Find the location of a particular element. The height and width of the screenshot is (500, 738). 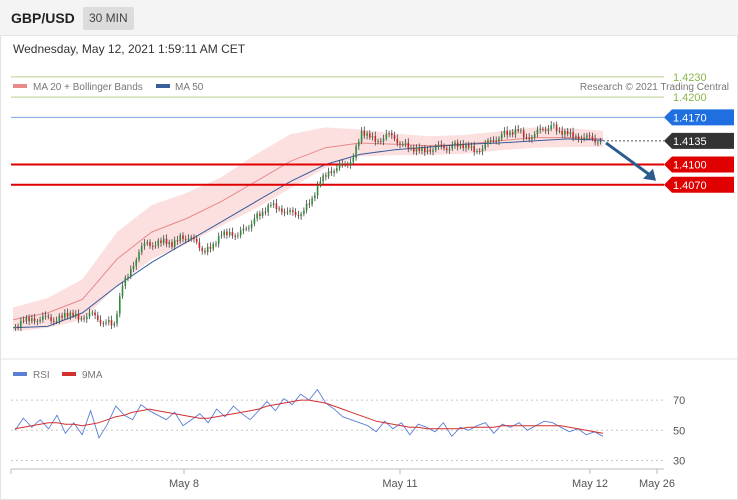

level-tag-1.4170 is located at coordinates (699, 117).